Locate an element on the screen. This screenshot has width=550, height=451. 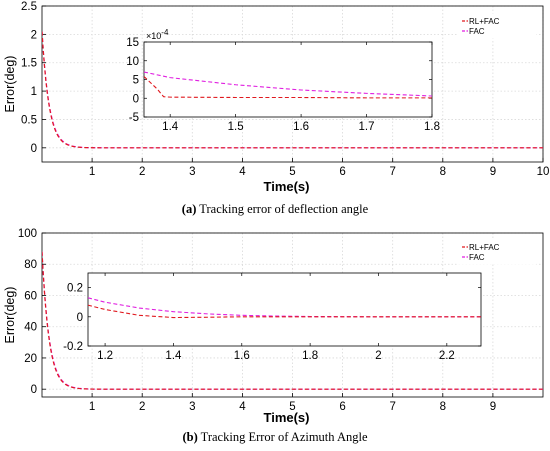
y-tick-label: 0.5 is located at coordinates (29, 120).